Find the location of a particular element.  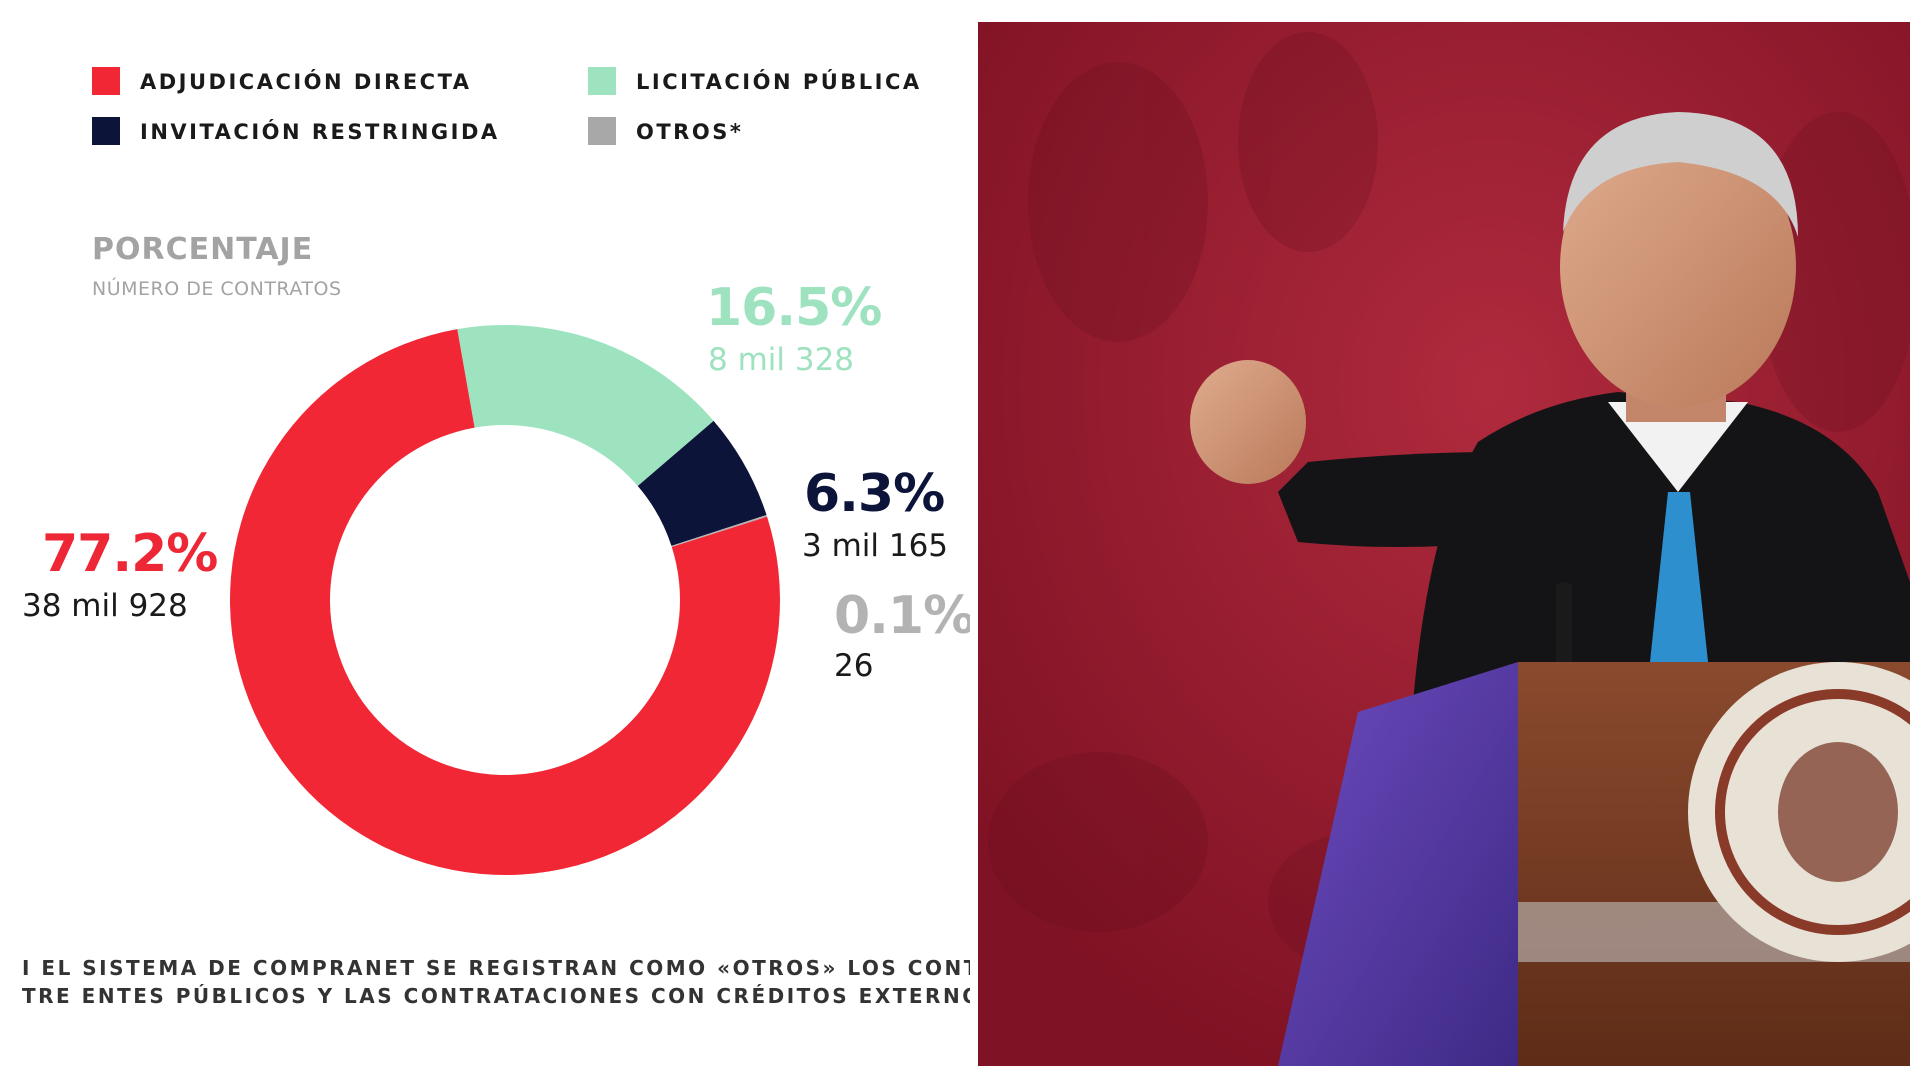

legend-label: ADJUDICACIÓN DIRECTA is located at coordinates (306, 82).